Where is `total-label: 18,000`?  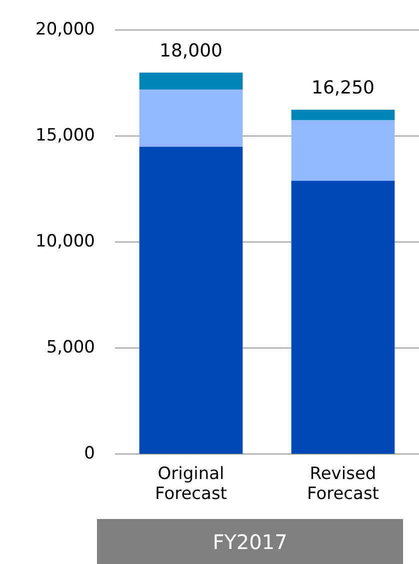
total-label: 18,000 is located at coordinates (191, 51).